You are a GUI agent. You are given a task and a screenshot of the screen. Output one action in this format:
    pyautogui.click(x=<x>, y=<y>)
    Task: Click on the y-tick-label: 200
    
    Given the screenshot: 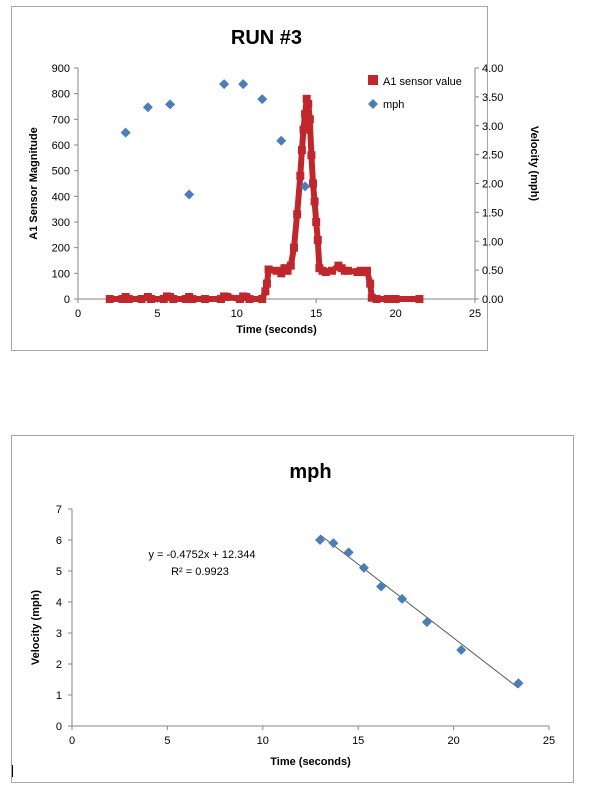 What is the action you would take?
    pyautogui.click(x=61, y=249)
    